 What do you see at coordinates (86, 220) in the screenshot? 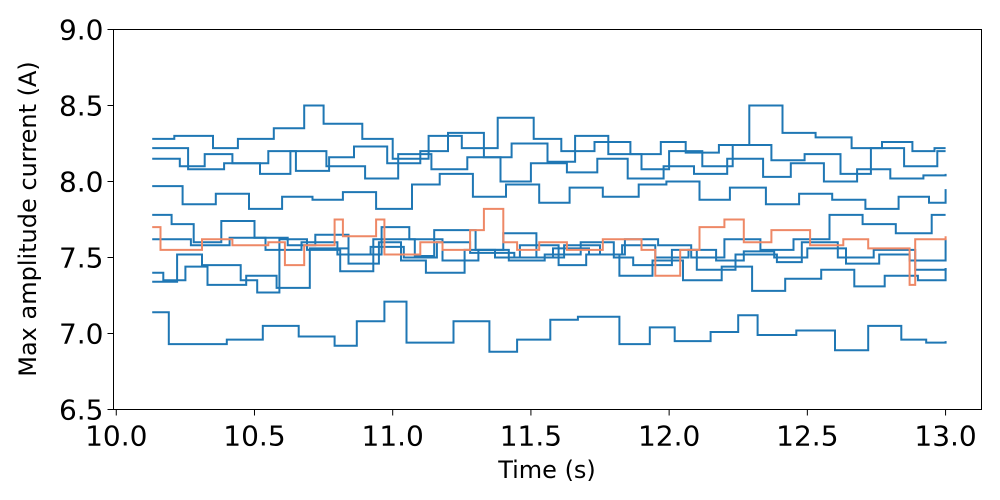
I see `y-axis-ticks: 6.5 7.0 7.5 8.0 8.5 9.0` at bounding box center [86, 220].